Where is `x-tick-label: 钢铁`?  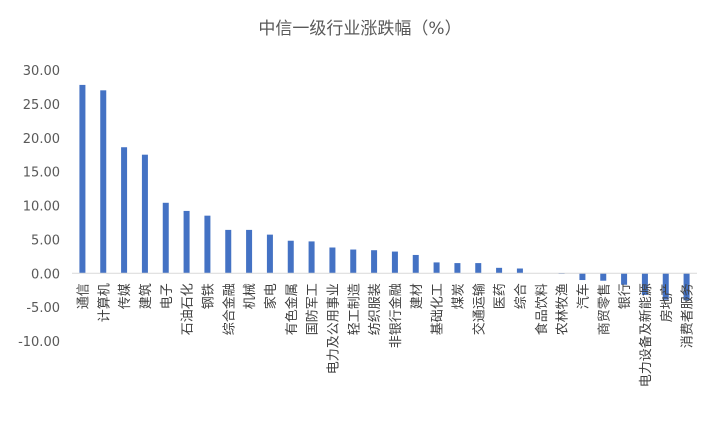
x-tick-label: 钢铁 is located at coordinates (208, 296).